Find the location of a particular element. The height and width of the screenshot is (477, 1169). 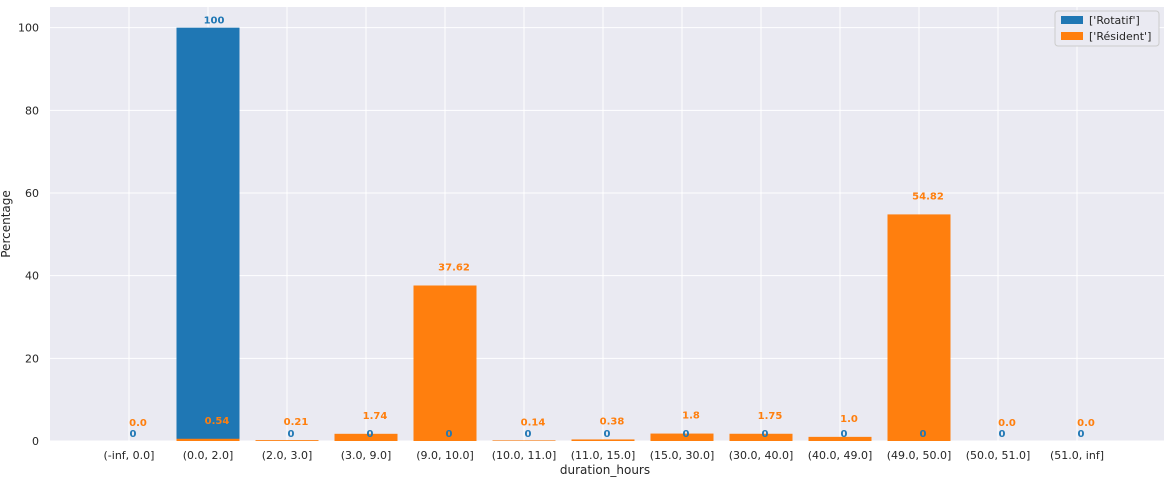

data-label-resident: 1.8 is located at coordinates (691, 416).